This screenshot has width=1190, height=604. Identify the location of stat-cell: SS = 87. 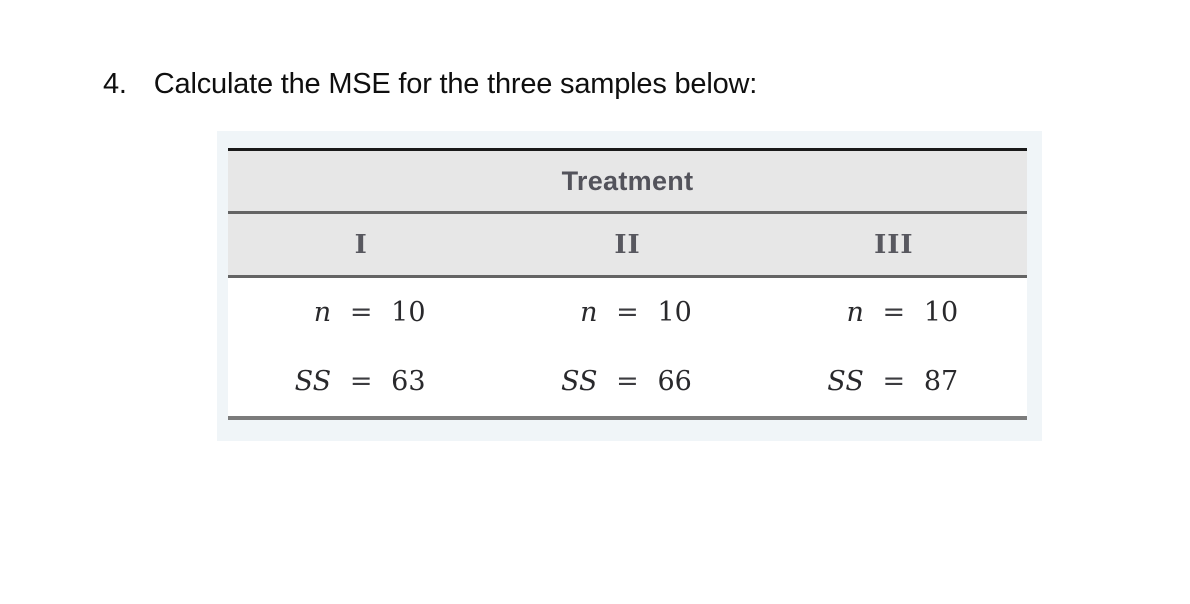
(894, 381).